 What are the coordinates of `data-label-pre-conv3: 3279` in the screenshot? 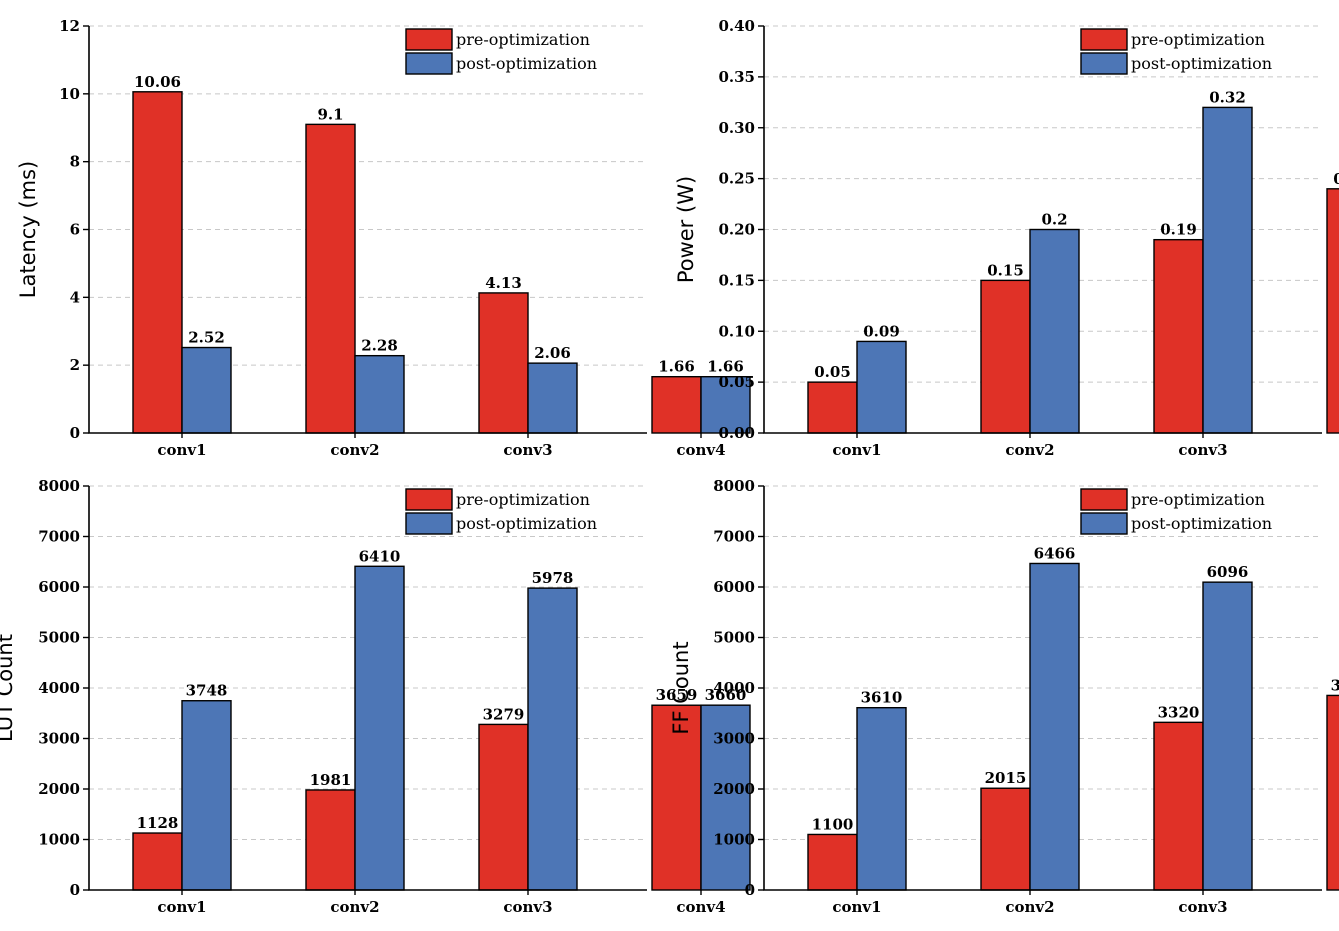 It's located at (504, 714).